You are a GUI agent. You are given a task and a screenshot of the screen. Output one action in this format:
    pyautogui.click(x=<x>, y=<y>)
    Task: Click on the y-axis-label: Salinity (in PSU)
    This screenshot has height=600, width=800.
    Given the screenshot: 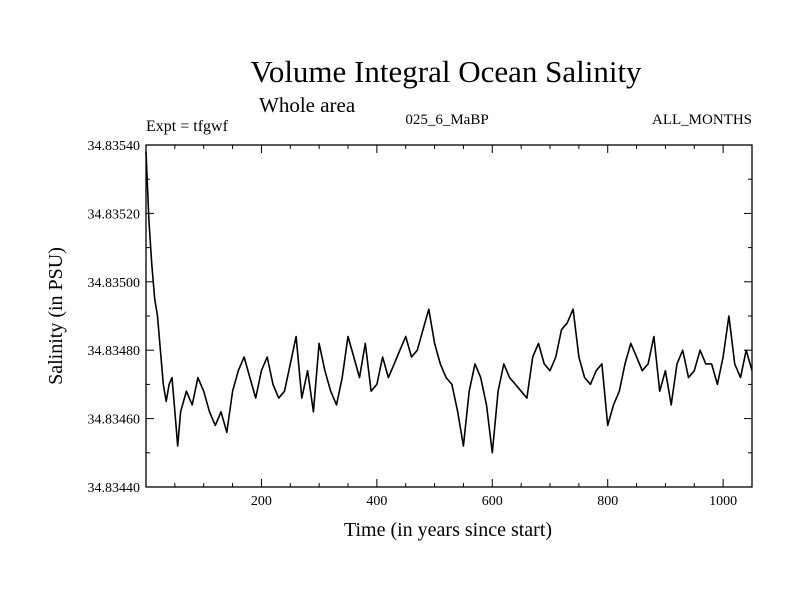 What is the action you would take?
    pyautogui.click(x=56, y=316)
    